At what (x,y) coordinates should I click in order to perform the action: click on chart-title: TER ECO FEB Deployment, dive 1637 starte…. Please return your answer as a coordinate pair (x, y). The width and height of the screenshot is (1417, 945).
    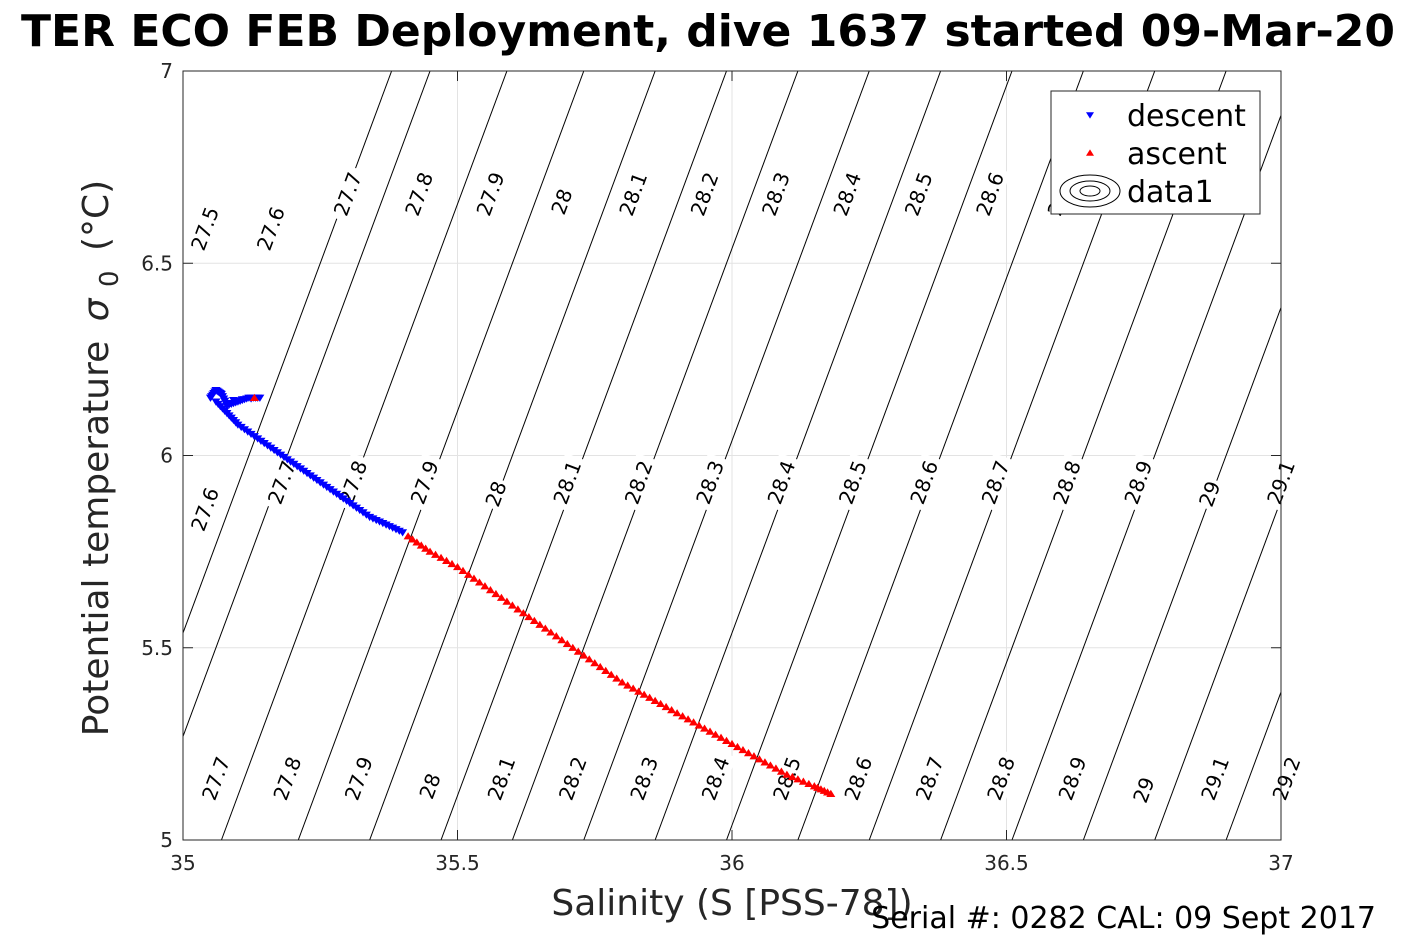
    Looking at the image, I should click on (708, 31).